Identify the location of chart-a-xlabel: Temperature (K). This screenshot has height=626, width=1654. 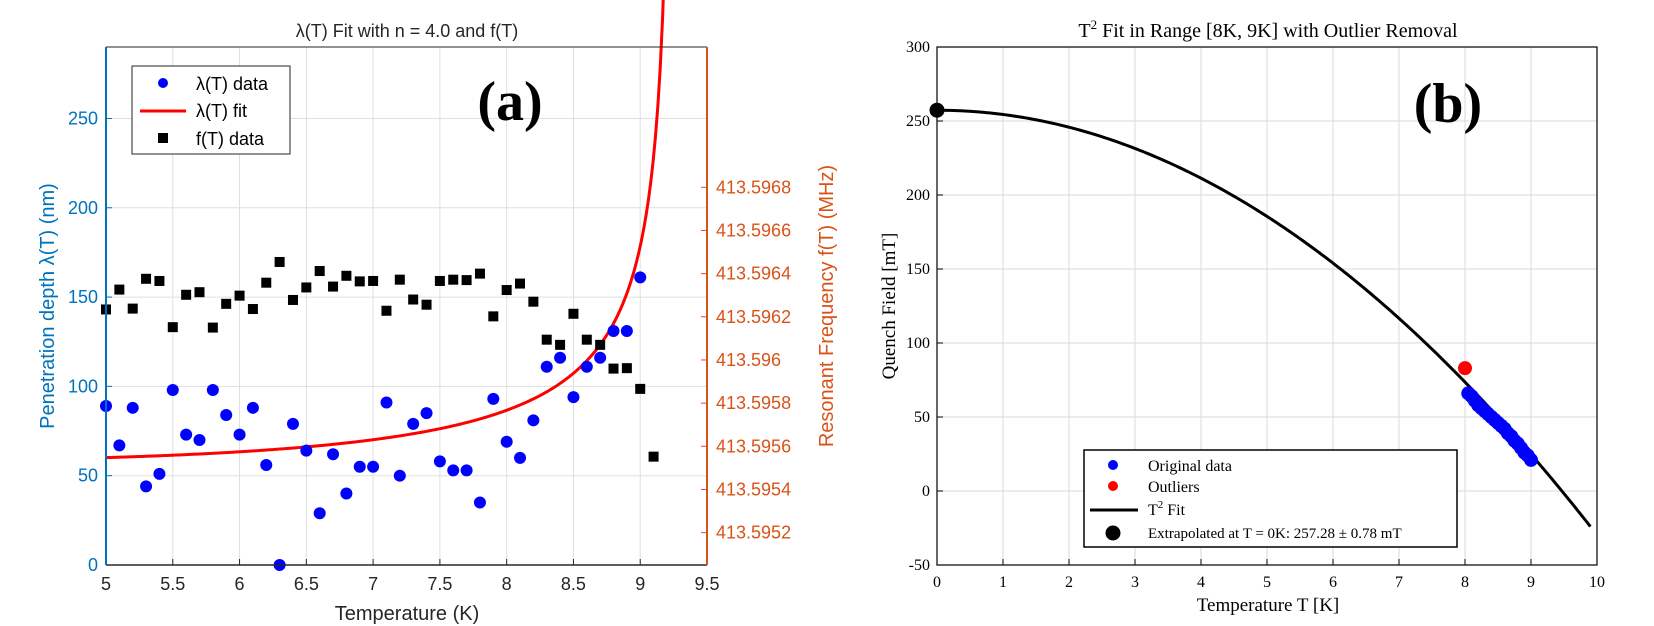
(407, 614).